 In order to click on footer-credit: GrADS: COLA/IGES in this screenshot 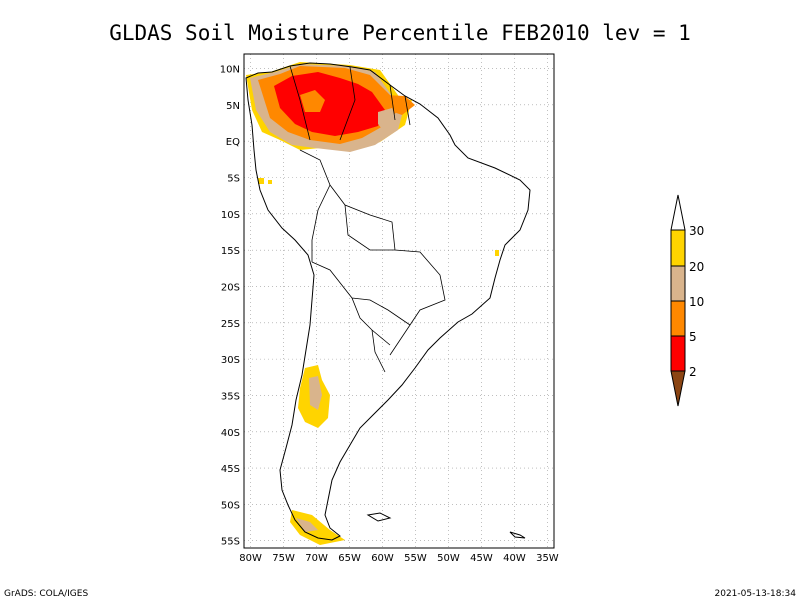, I will do `click(46, 594)`.